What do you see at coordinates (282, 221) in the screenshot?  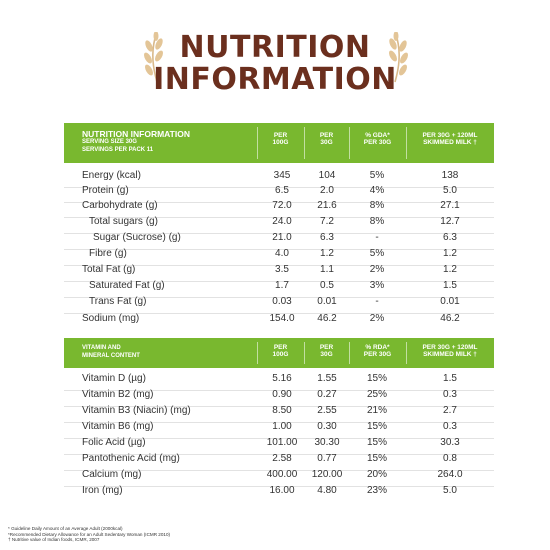 I see `cell-per100g: 24.0` at bounding box center [282, 221].